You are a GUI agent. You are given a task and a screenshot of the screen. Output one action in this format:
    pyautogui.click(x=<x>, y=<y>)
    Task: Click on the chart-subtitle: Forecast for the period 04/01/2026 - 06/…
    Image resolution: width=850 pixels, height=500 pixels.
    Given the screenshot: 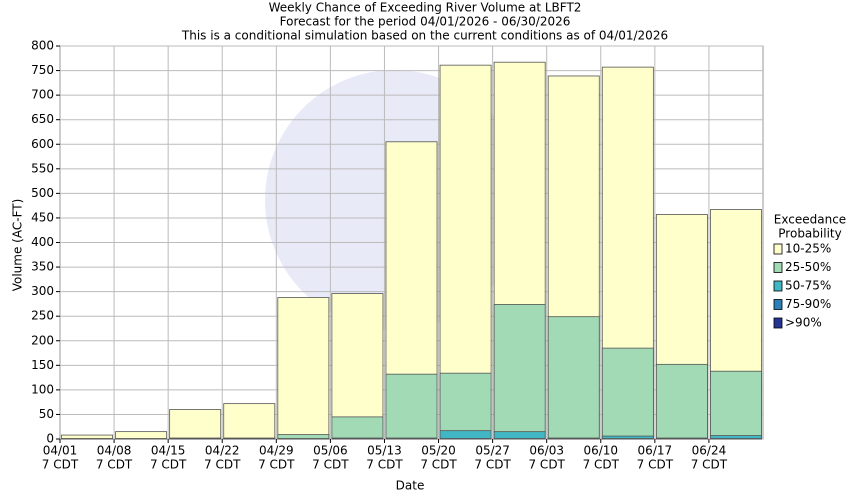 What is the action you would take?
    pyautogui.click(x=425, y=22)
    